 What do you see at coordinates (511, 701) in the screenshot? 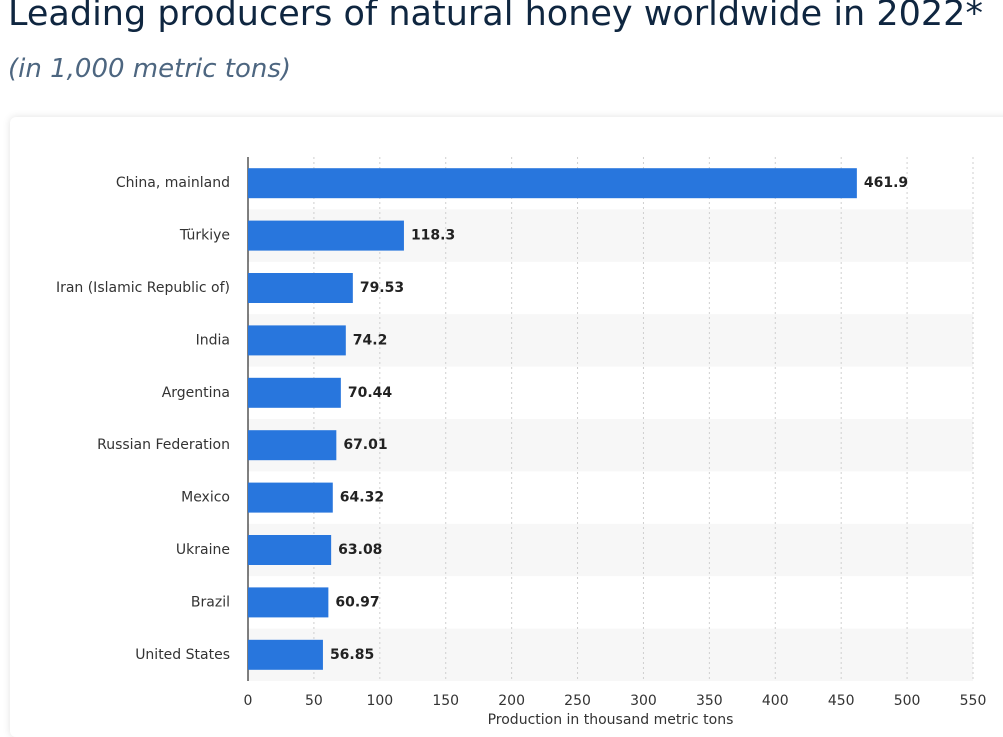
I see `x-tick-label: 200` at bounding box center [511, 701].